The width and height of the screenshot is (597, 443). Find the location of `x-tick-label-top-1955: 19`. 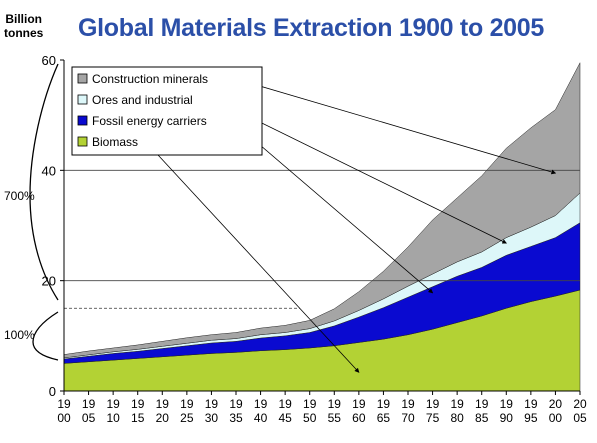

x-tick-label-top-1955: 19 is located at coordinates (335, 404).